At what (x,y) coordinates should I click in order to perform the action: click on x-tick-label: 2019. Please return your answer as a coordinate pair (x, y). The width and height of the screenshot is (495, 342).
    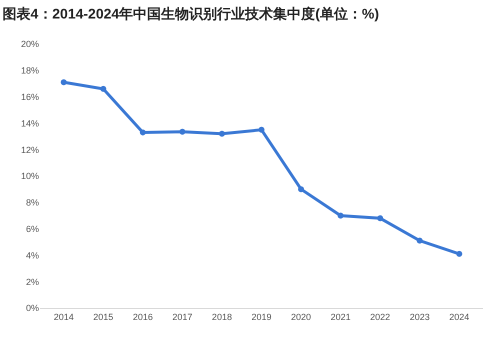
    Looking at the image, I should click on (261, 317).